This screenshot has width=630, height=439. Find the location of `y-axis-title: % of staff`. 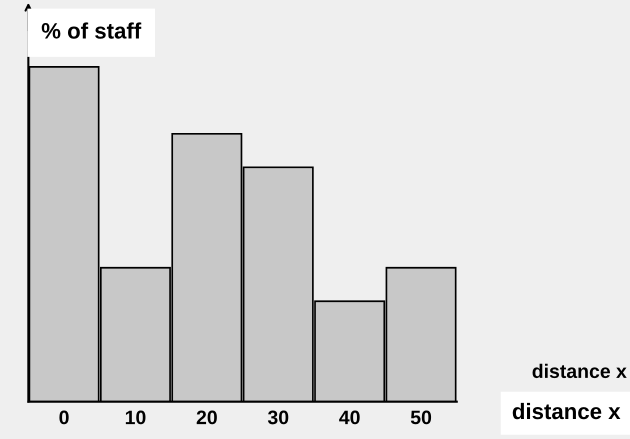

y-axis-title: % of staff is located at coordinates (92, 30).